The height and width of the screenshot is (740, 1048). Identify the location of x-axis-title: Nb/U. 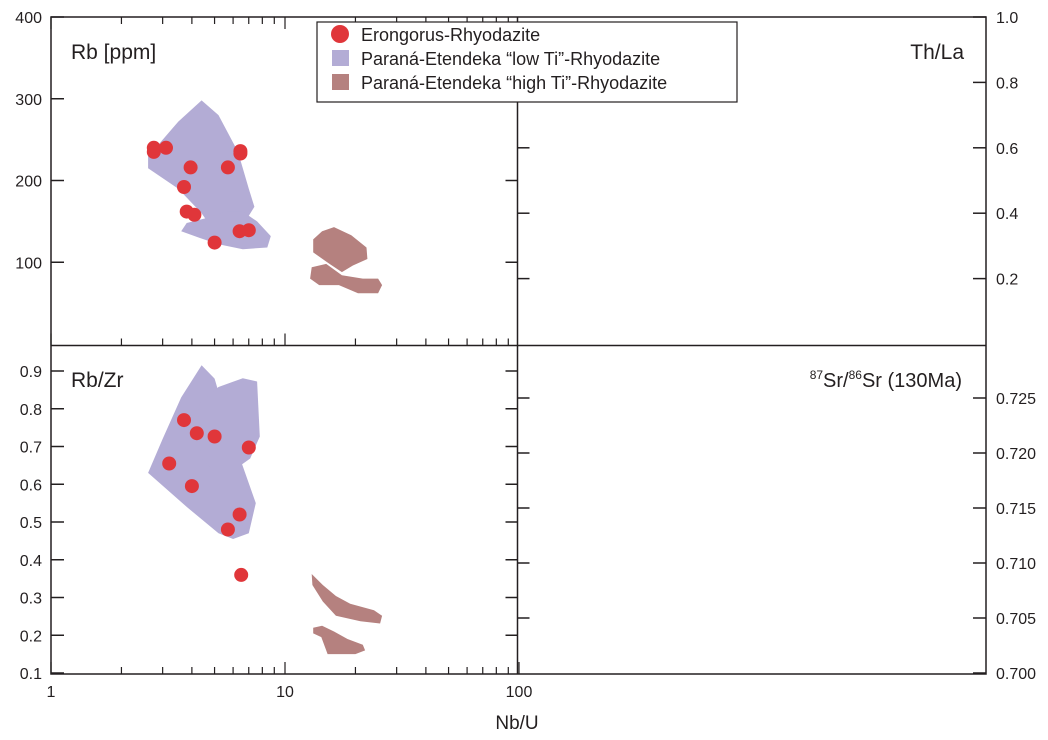
(516, 723).